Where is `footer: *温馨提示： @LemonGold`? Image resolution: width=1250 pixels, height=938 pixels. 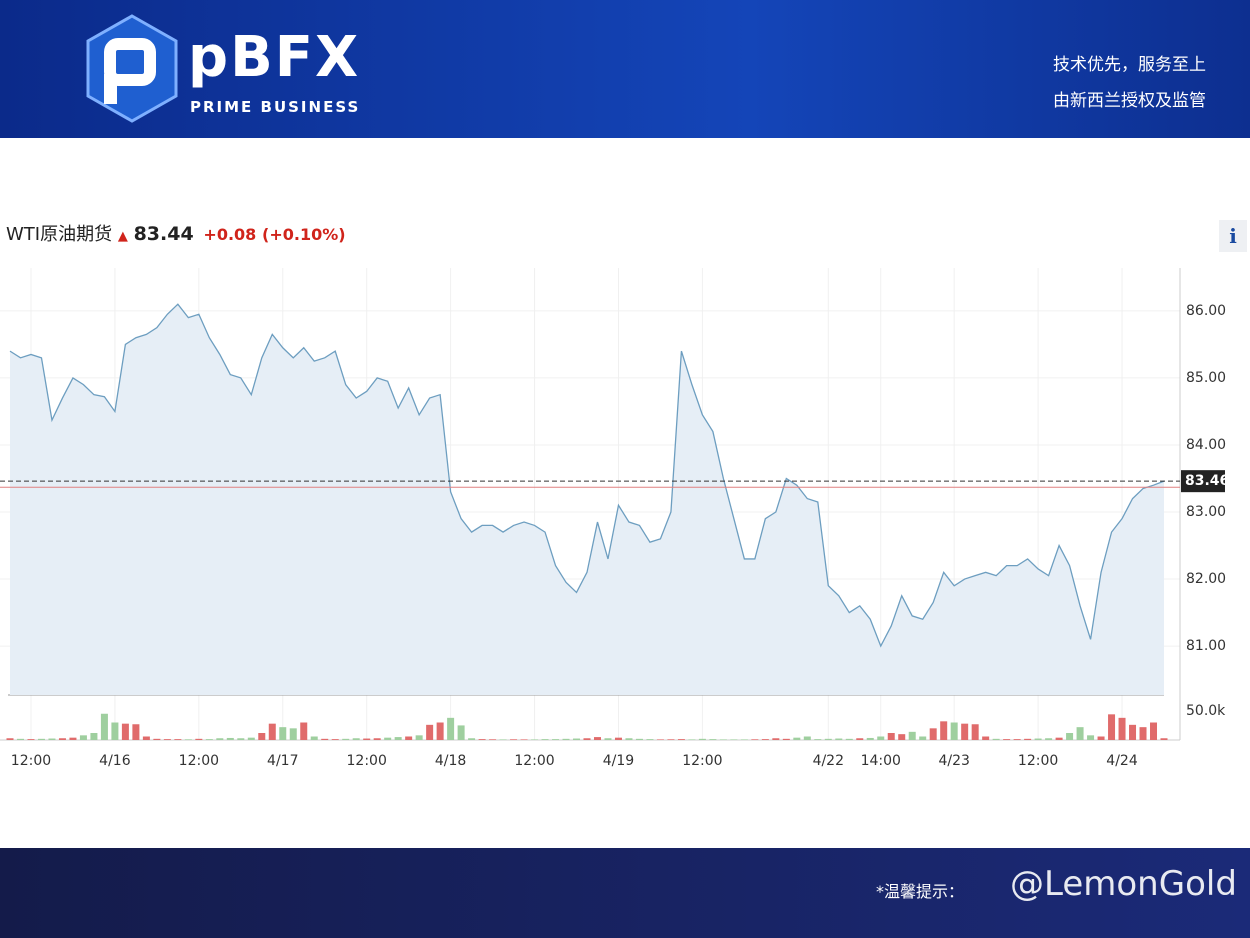 footer: *温馨提示： @LemonGold is located at coordinates (625, 893).